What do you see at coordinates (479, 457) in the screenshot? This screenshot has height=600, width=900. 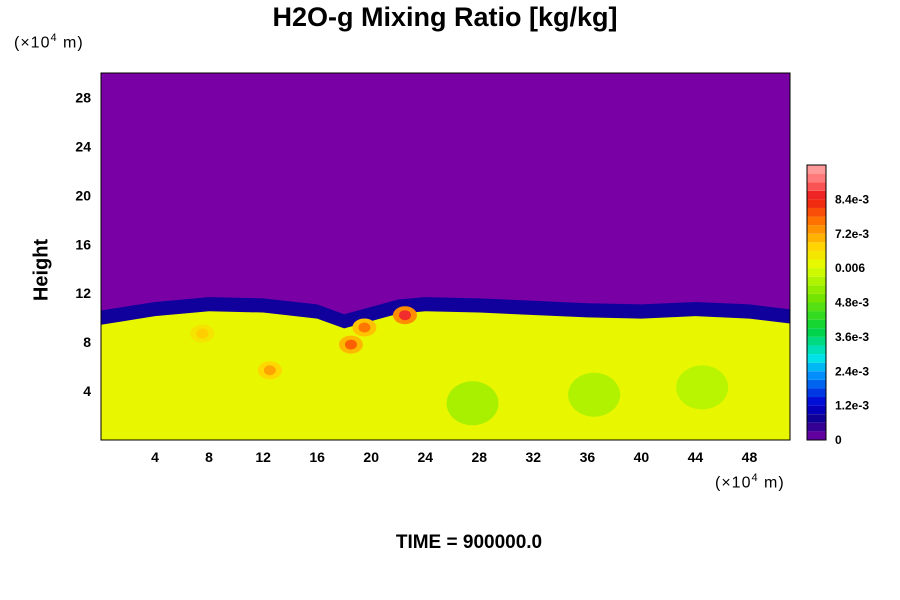 I see `x-tick-label: 28` at bounding box center [479, 457].